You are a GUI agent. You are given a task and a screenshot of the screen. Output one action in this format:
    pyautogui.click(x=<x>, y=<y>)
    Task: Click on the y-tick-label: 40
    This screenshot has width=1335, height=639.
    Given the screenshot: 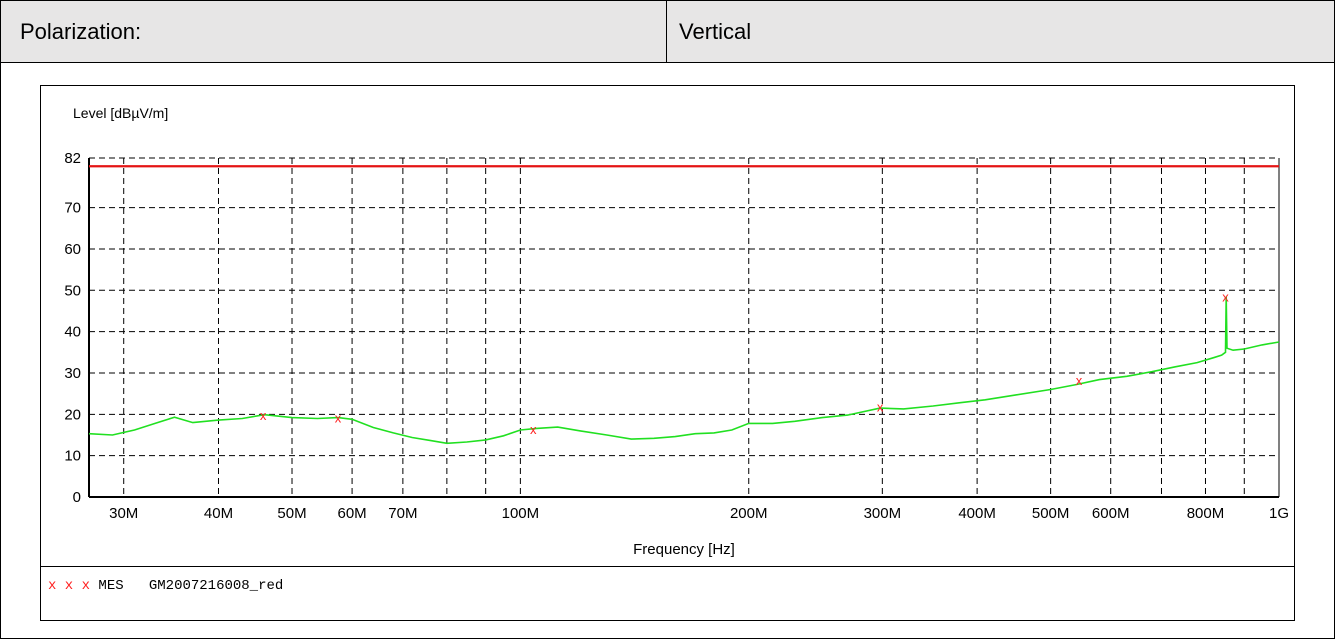 What is the action you would take?
    pyautogui.click(x=72, y=332)
    